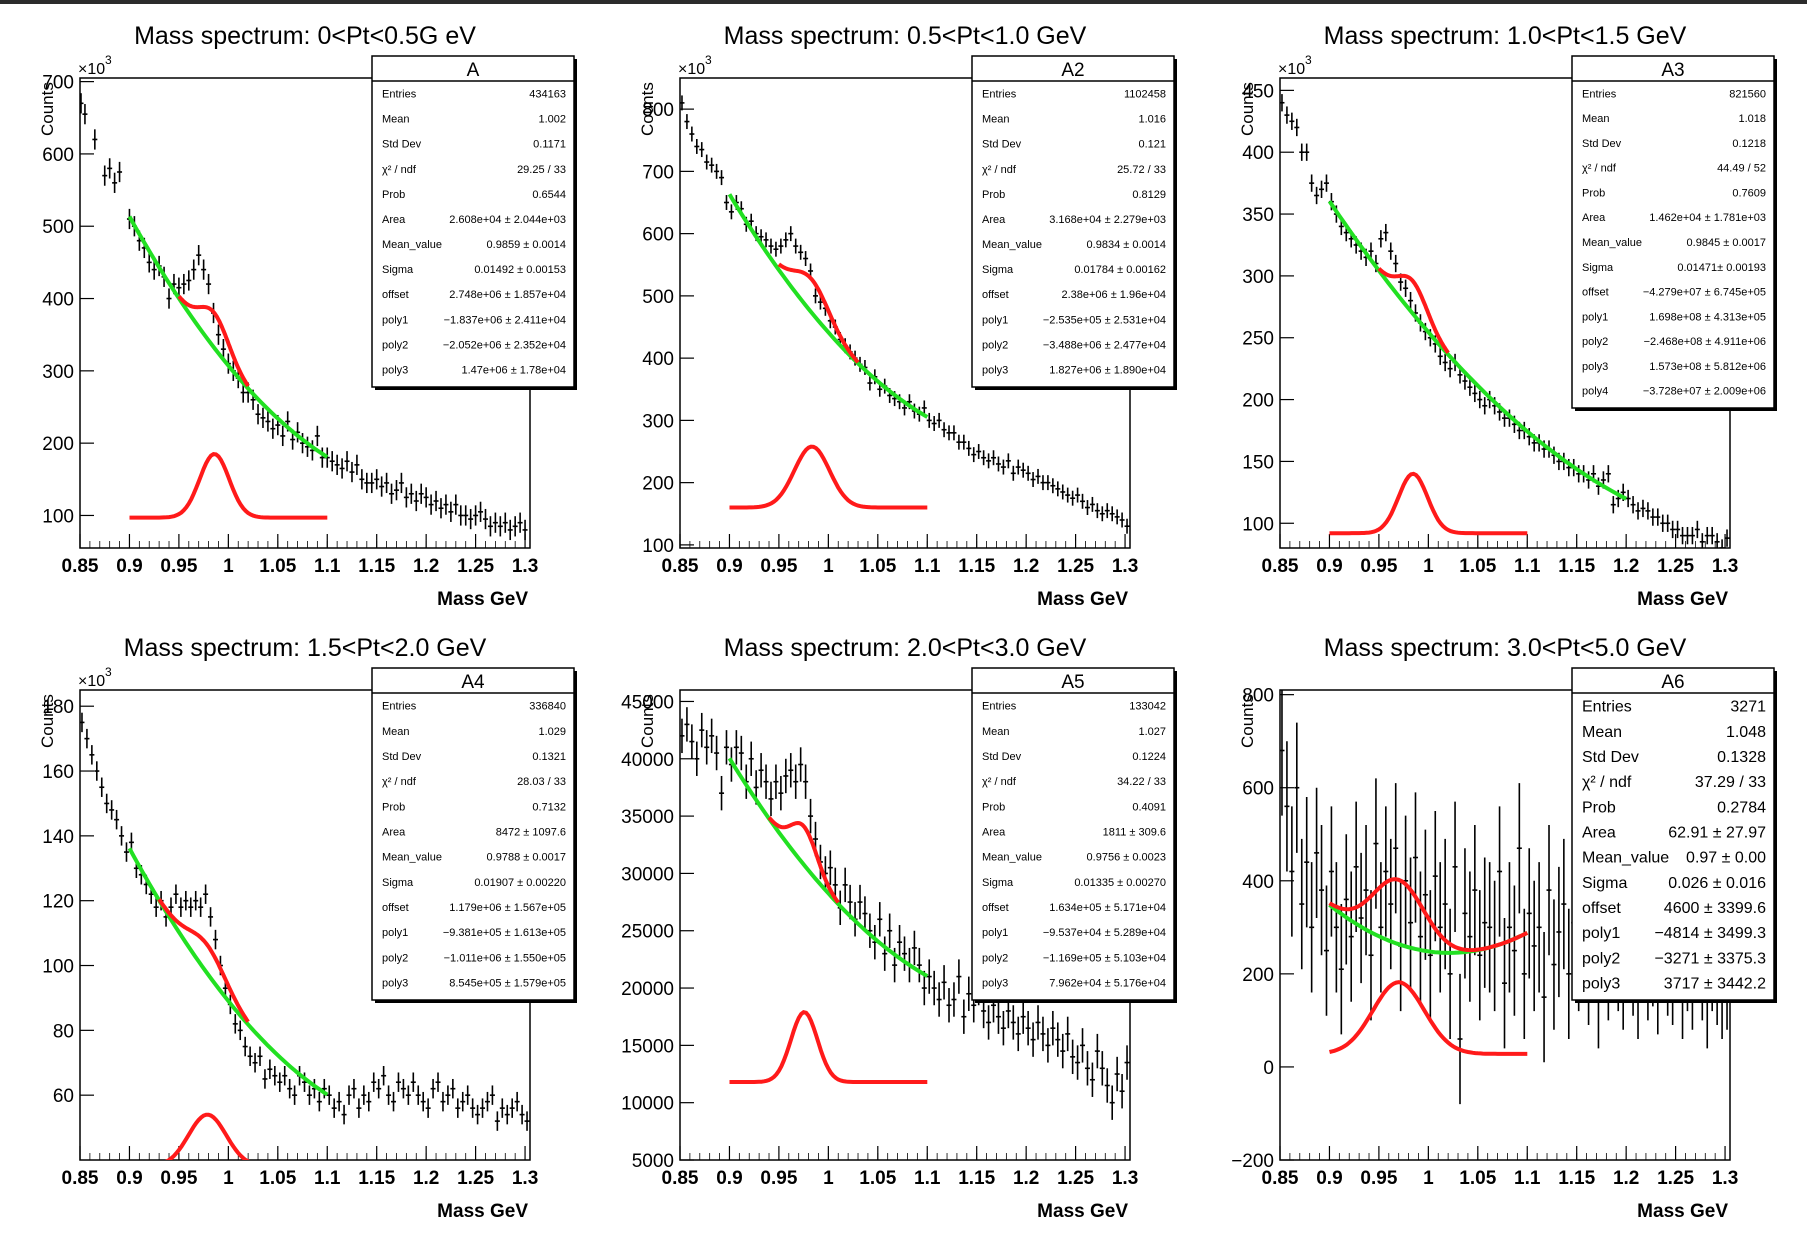 Image resolution: width=1807 pixels, height=1236 pixels. What do you see at coordinates (647, 817) in the screenshot?
I see `y-tick-label: 35000` at bounding box center [647, 817].